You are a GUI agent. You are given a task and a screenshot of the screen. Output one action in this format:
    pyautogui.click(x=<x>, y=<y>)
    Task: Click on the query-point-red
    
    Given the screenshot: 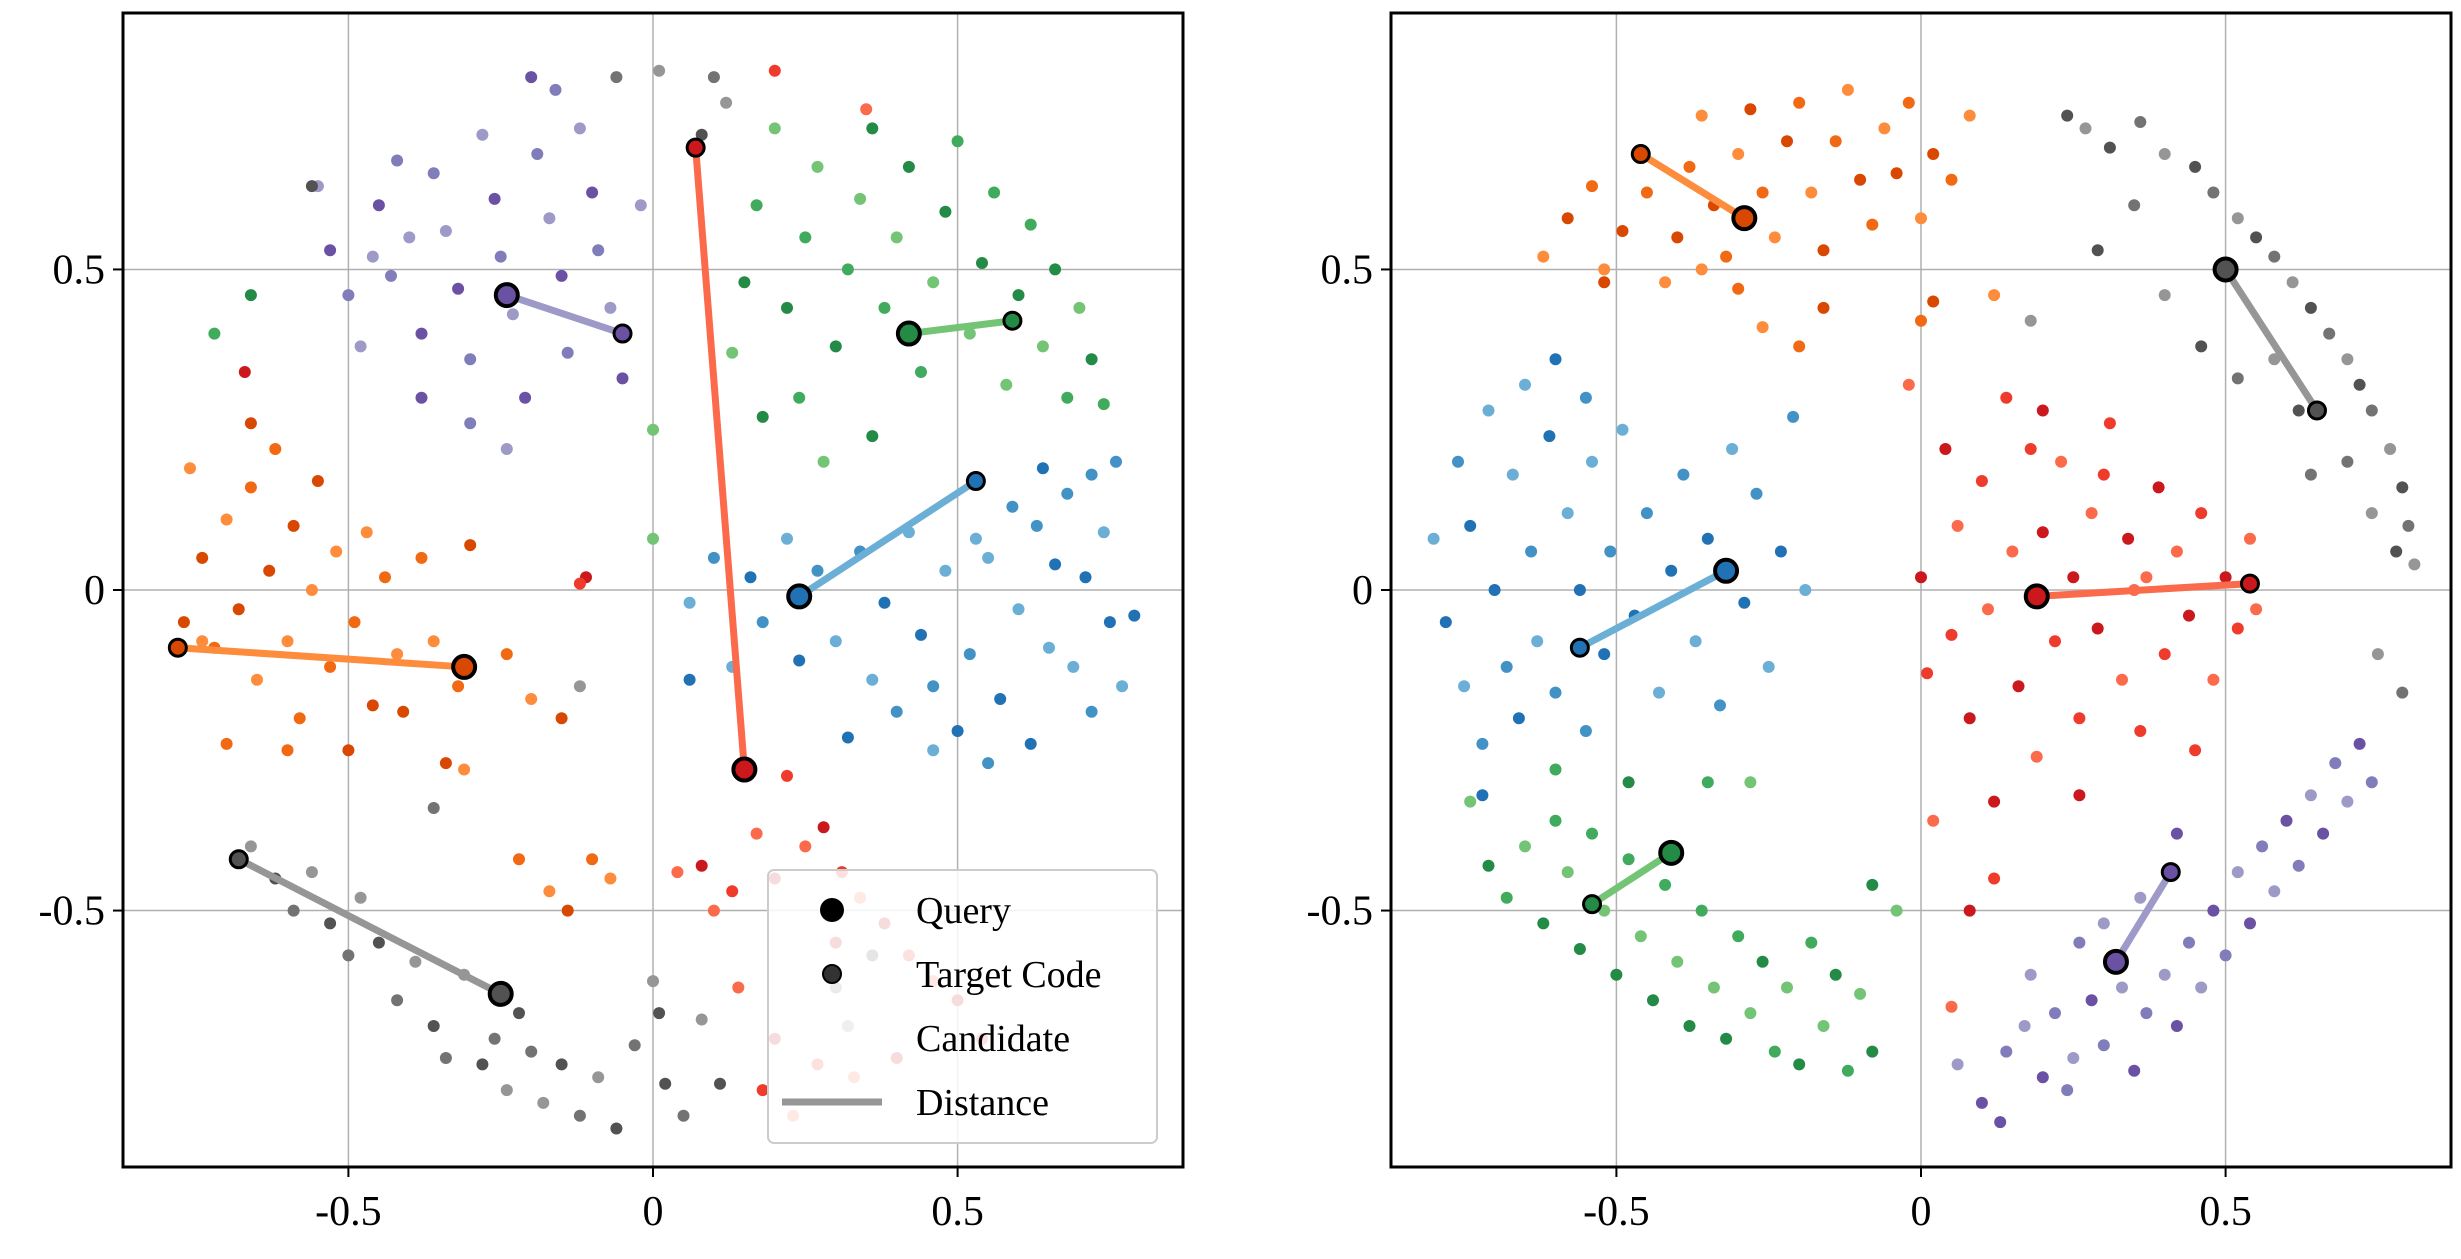 What is the action you would take?
    pyautogui.click(x=2036, y=596)
    